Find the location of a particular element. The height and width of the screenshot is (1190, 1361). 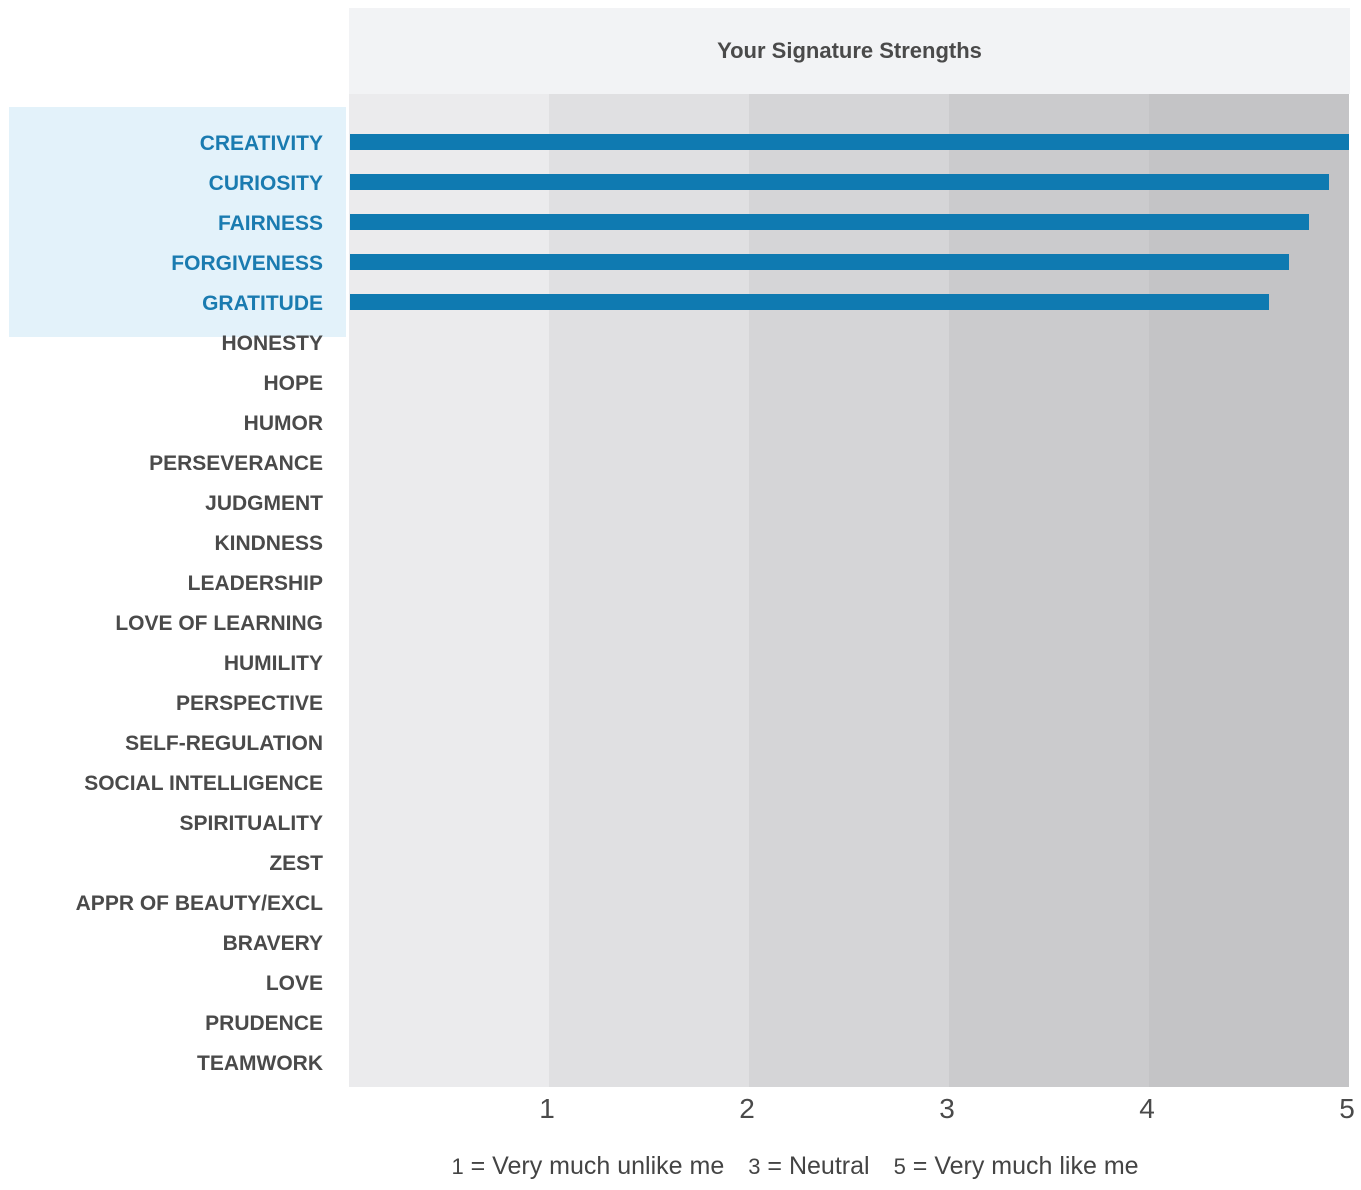

x-tick-label: 2 is located at coordinates (747, 1108).